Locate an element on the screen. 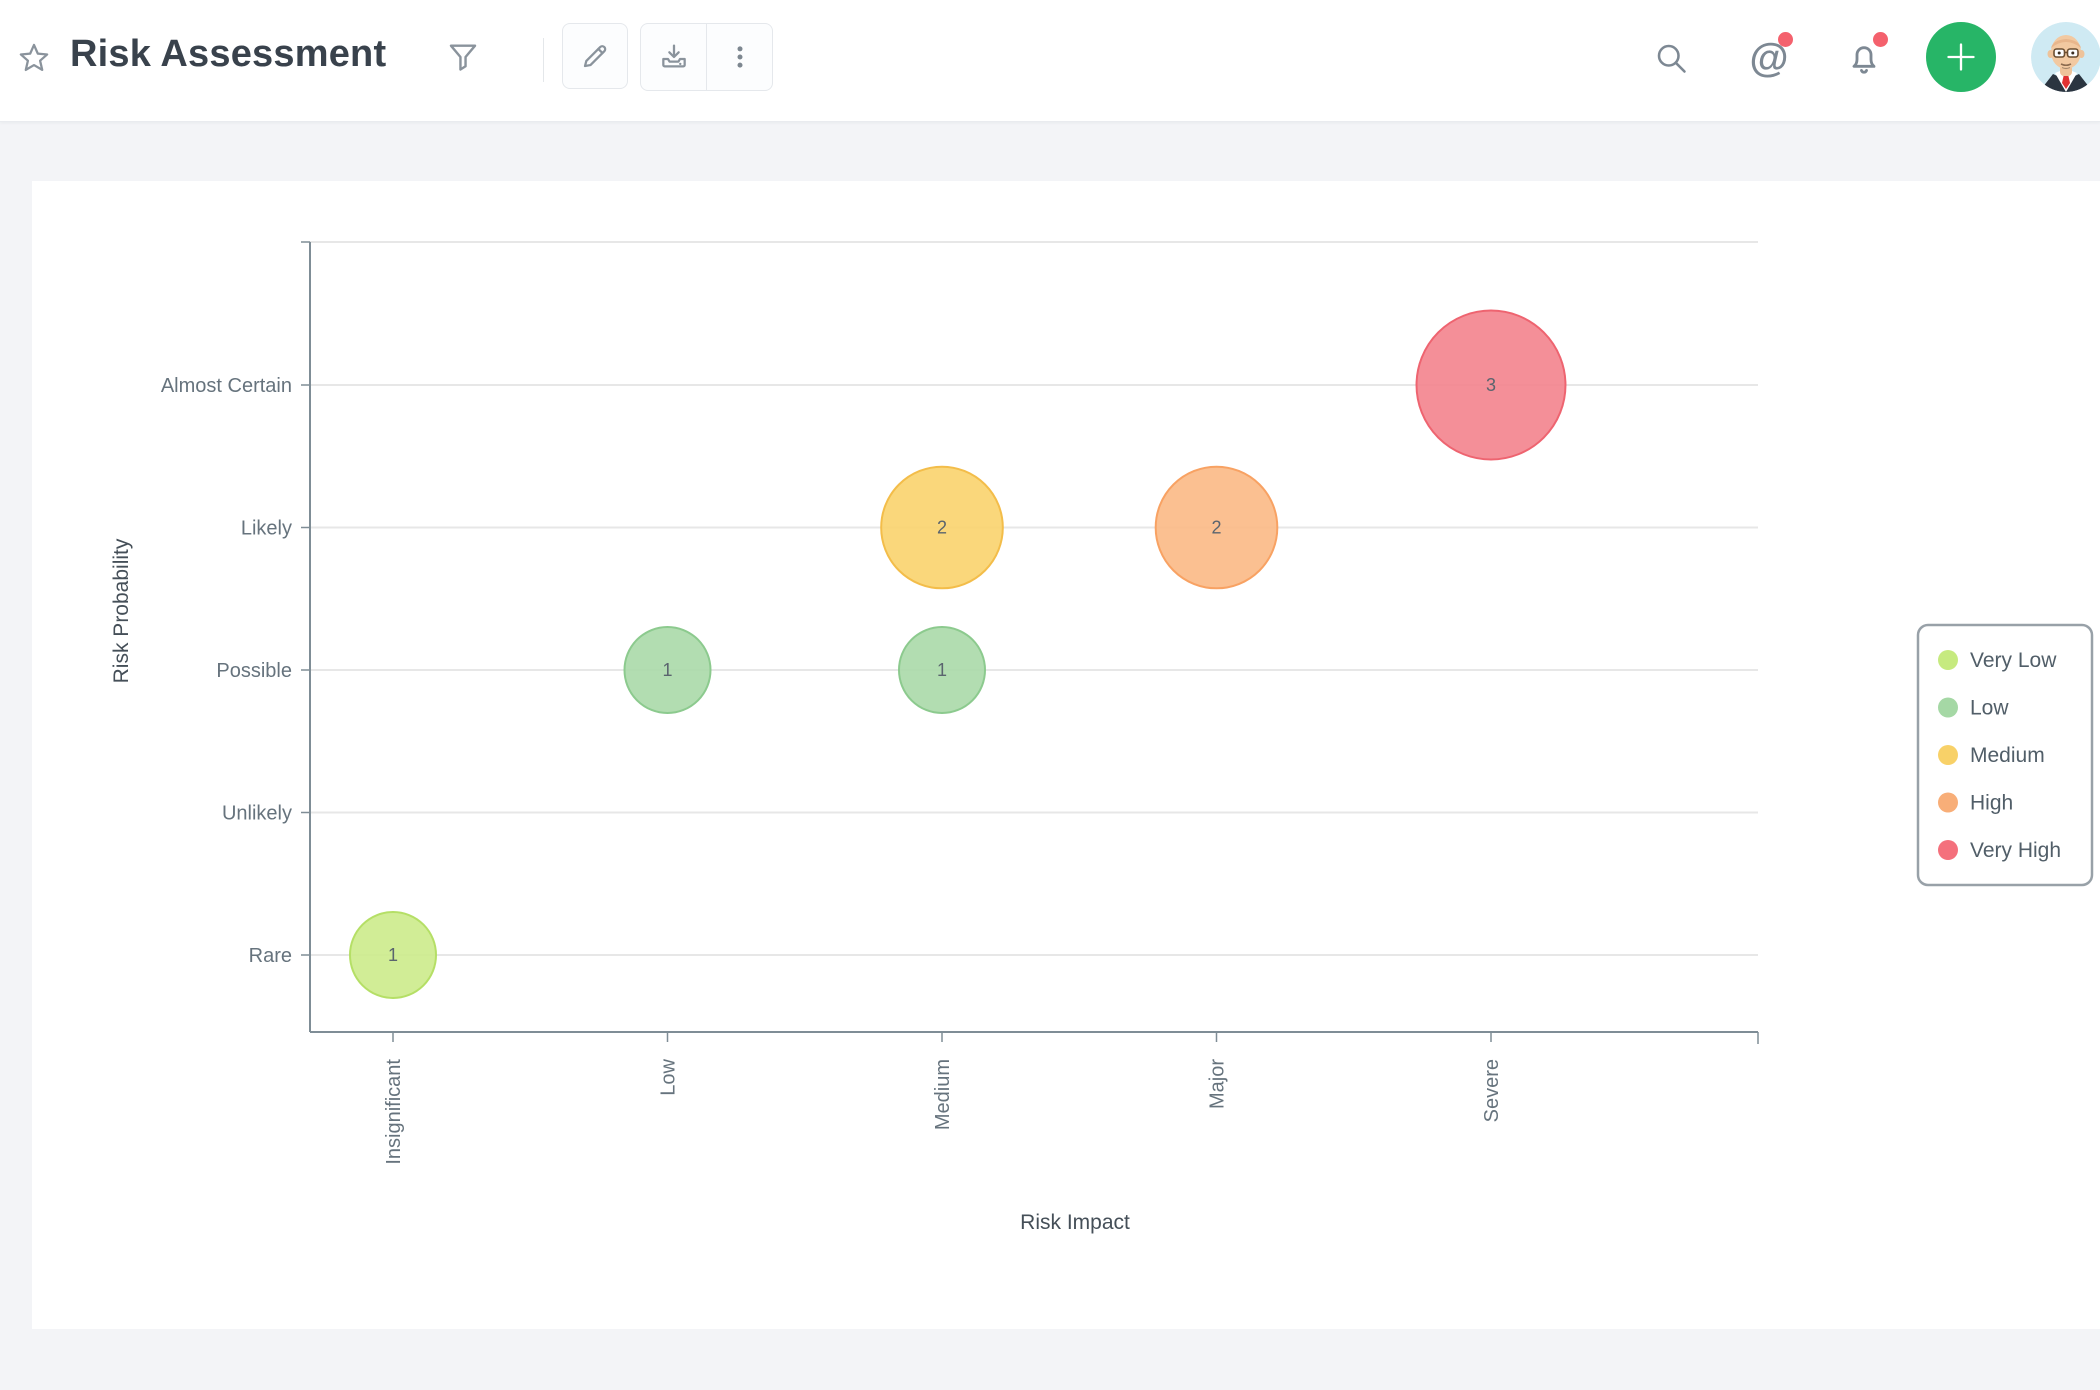 The image size is (2100, 1390). filter-icon is located at coordinates (463, 57).